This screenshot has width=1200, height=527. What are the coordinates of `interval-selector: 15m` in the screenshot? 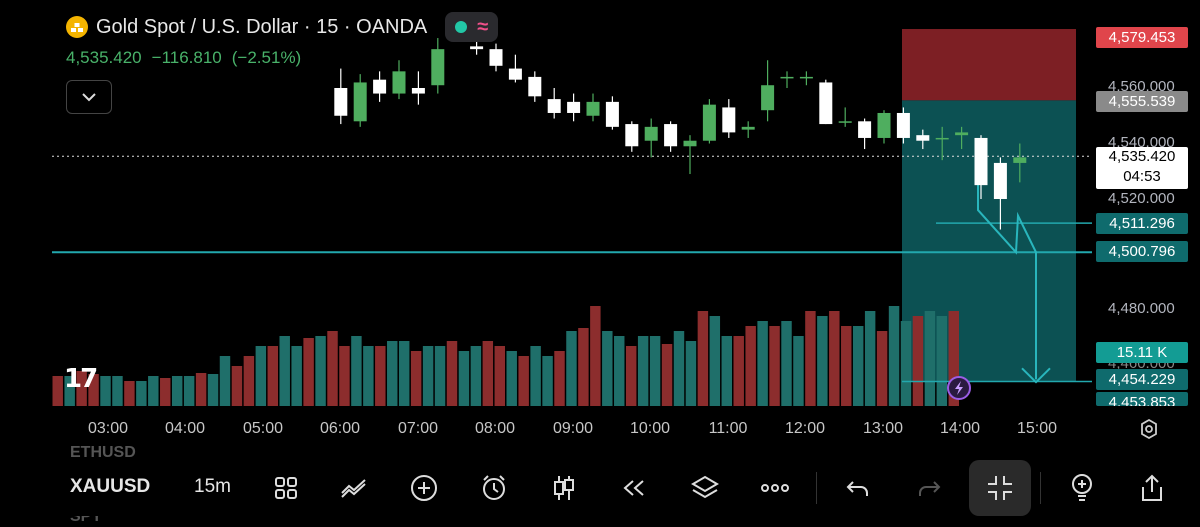 It's located at (212, 486).